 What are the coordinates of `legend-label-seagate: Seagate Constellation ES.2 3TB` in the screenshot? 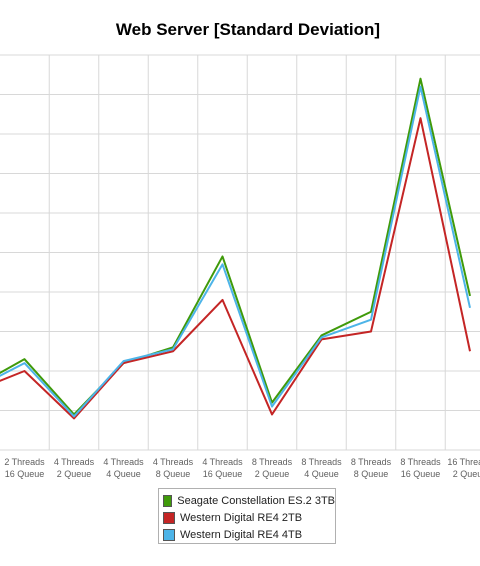 It's located at (256, 500).